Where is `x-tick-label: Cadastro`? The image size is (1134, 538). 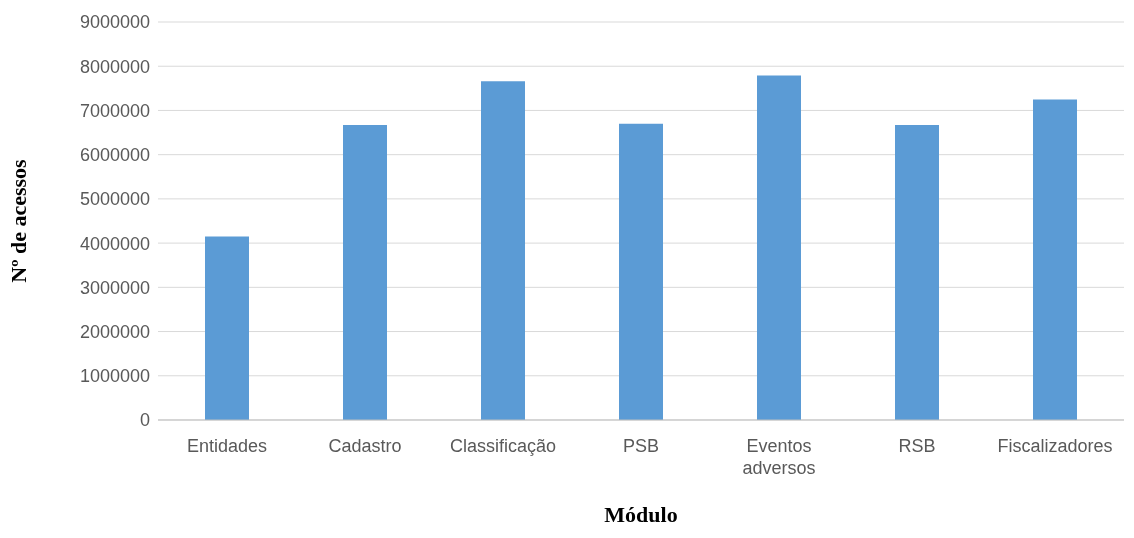
x-tick-label: Cadastro is located at coordinates (365, 446).